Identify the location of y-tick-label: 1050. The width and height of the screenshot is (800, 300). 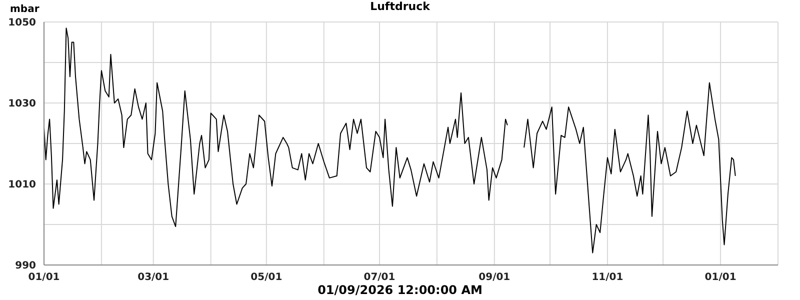
(22, 23).